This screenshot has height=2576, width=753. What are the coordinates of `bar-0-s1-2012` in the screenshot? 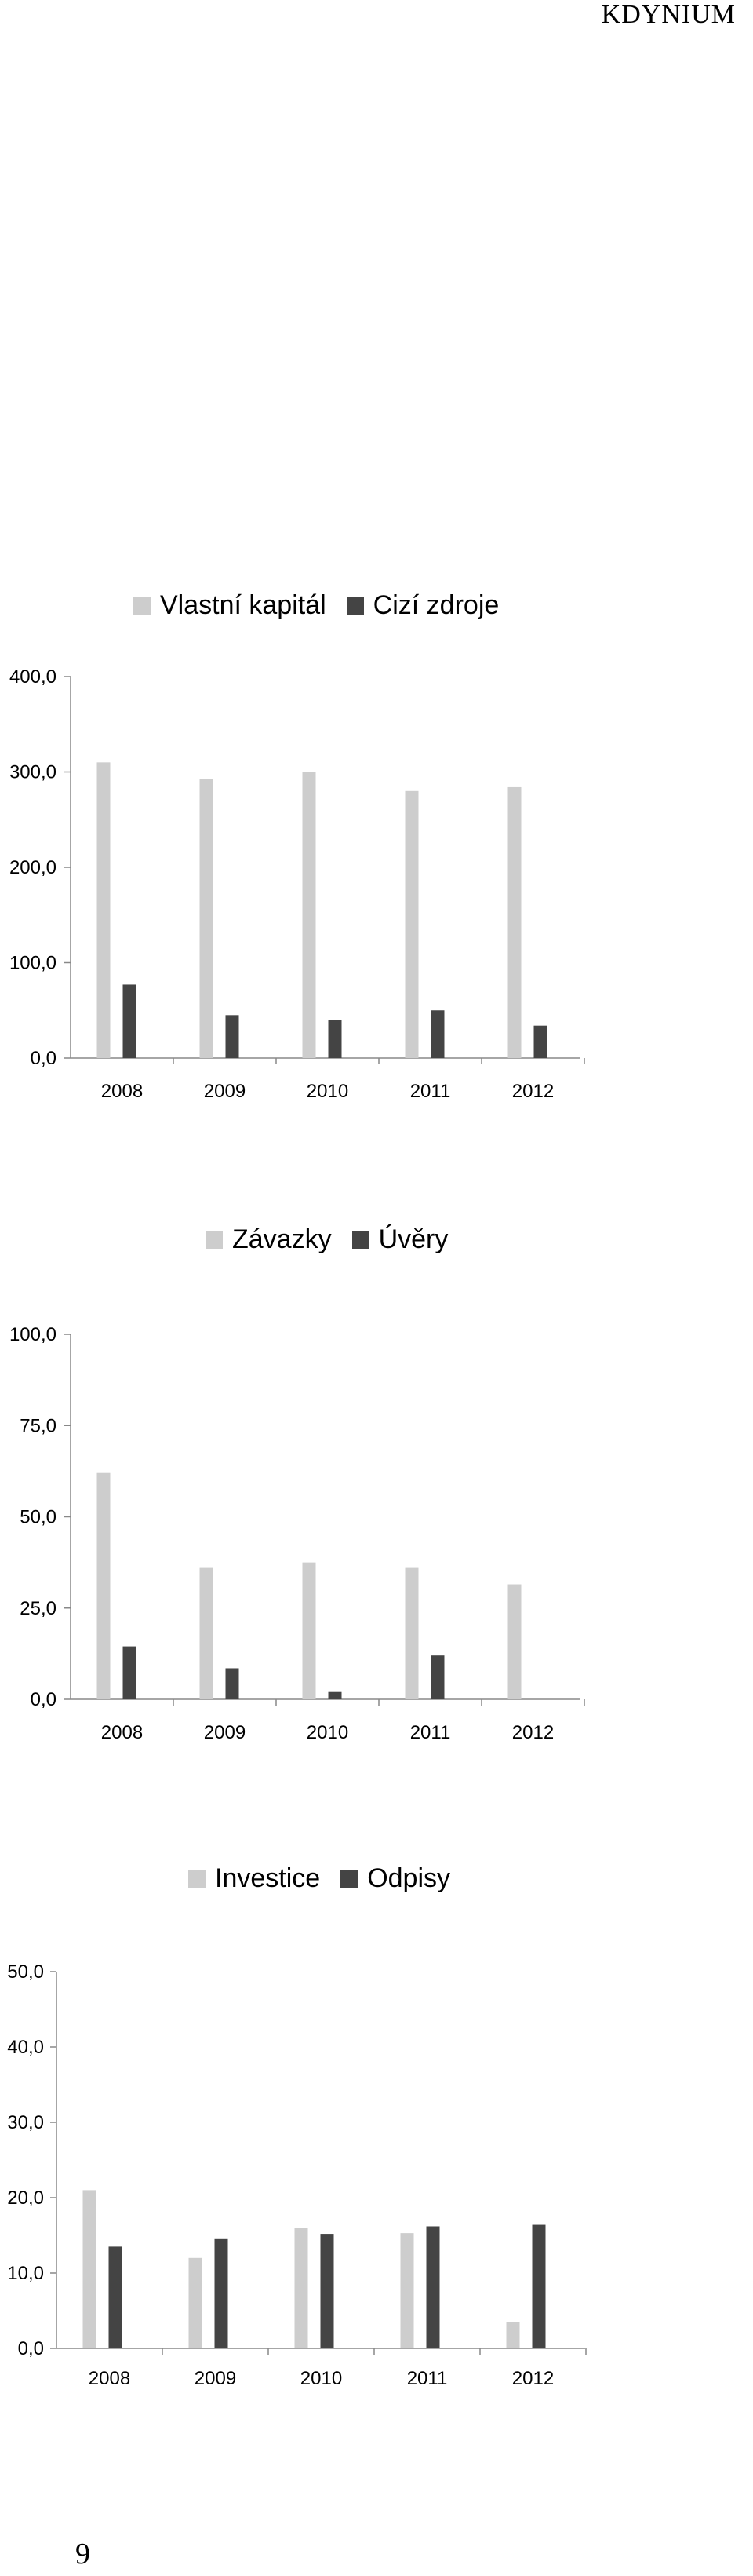 It's located at (540, 1041).